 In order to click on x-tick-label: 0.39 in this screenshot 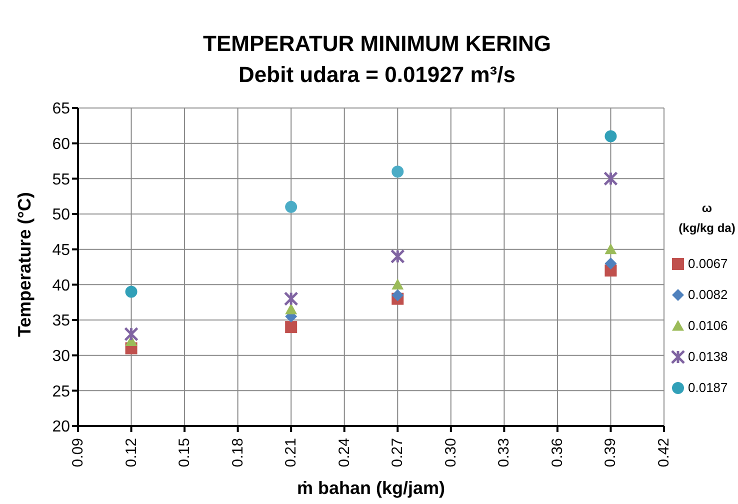, I will do `click(611, 453)`.